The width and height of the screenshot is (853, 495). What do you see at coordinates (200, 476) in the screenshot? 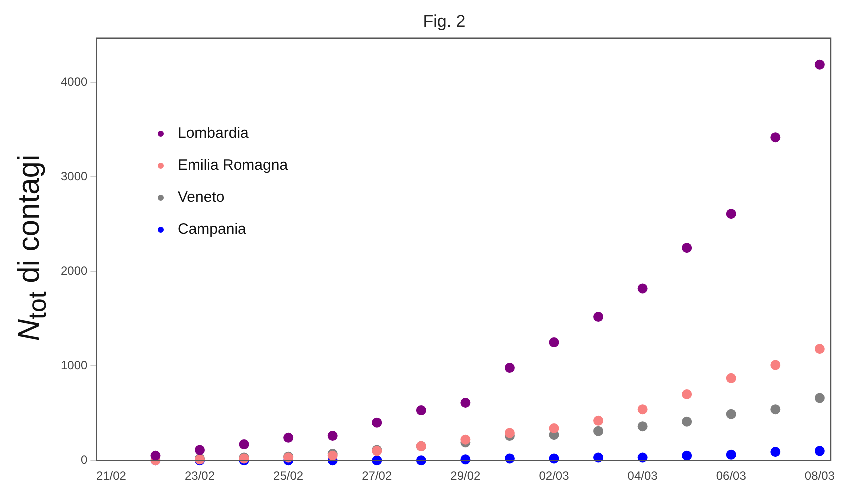
I see `x-tick-label: 23/02` at bounding box center [200, 476].